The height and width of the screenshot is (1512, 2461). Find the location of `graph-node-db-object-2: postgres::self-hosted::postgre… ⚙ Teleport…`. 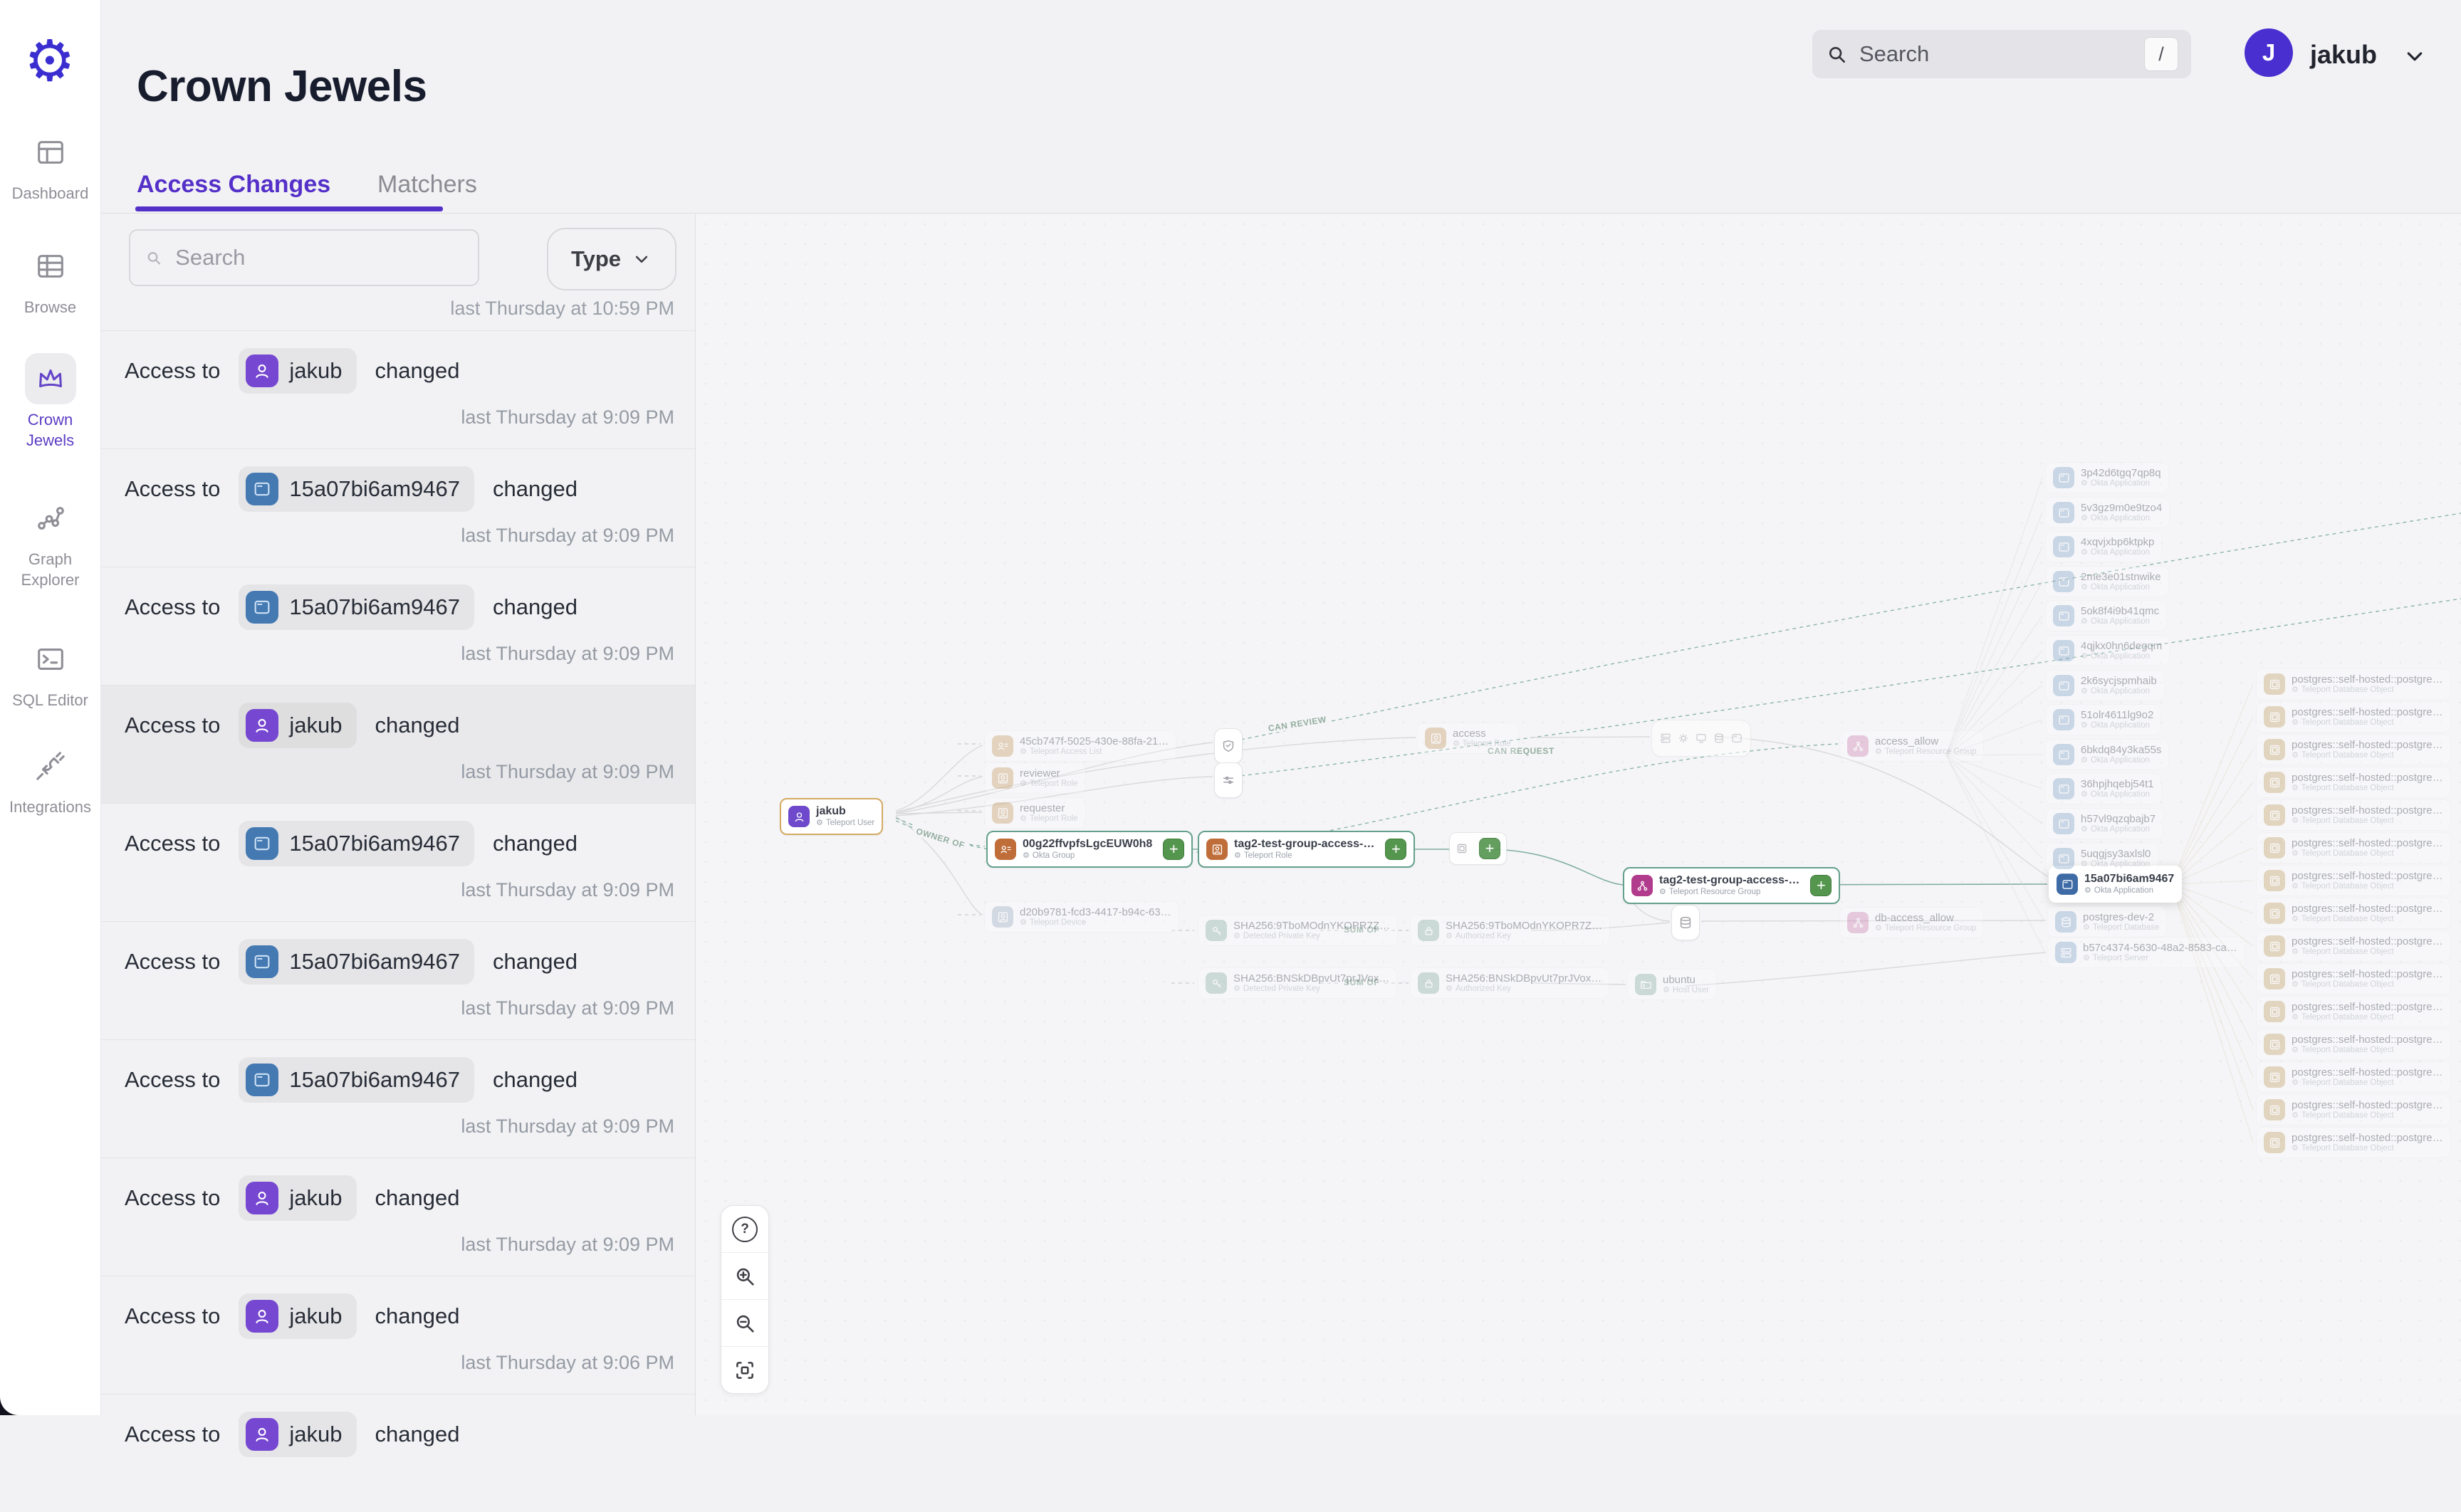

graph-node-db-object-2: postgres::self-hosted::postgre… ⚙ Teleport… is located at coordinates (2353, 749).